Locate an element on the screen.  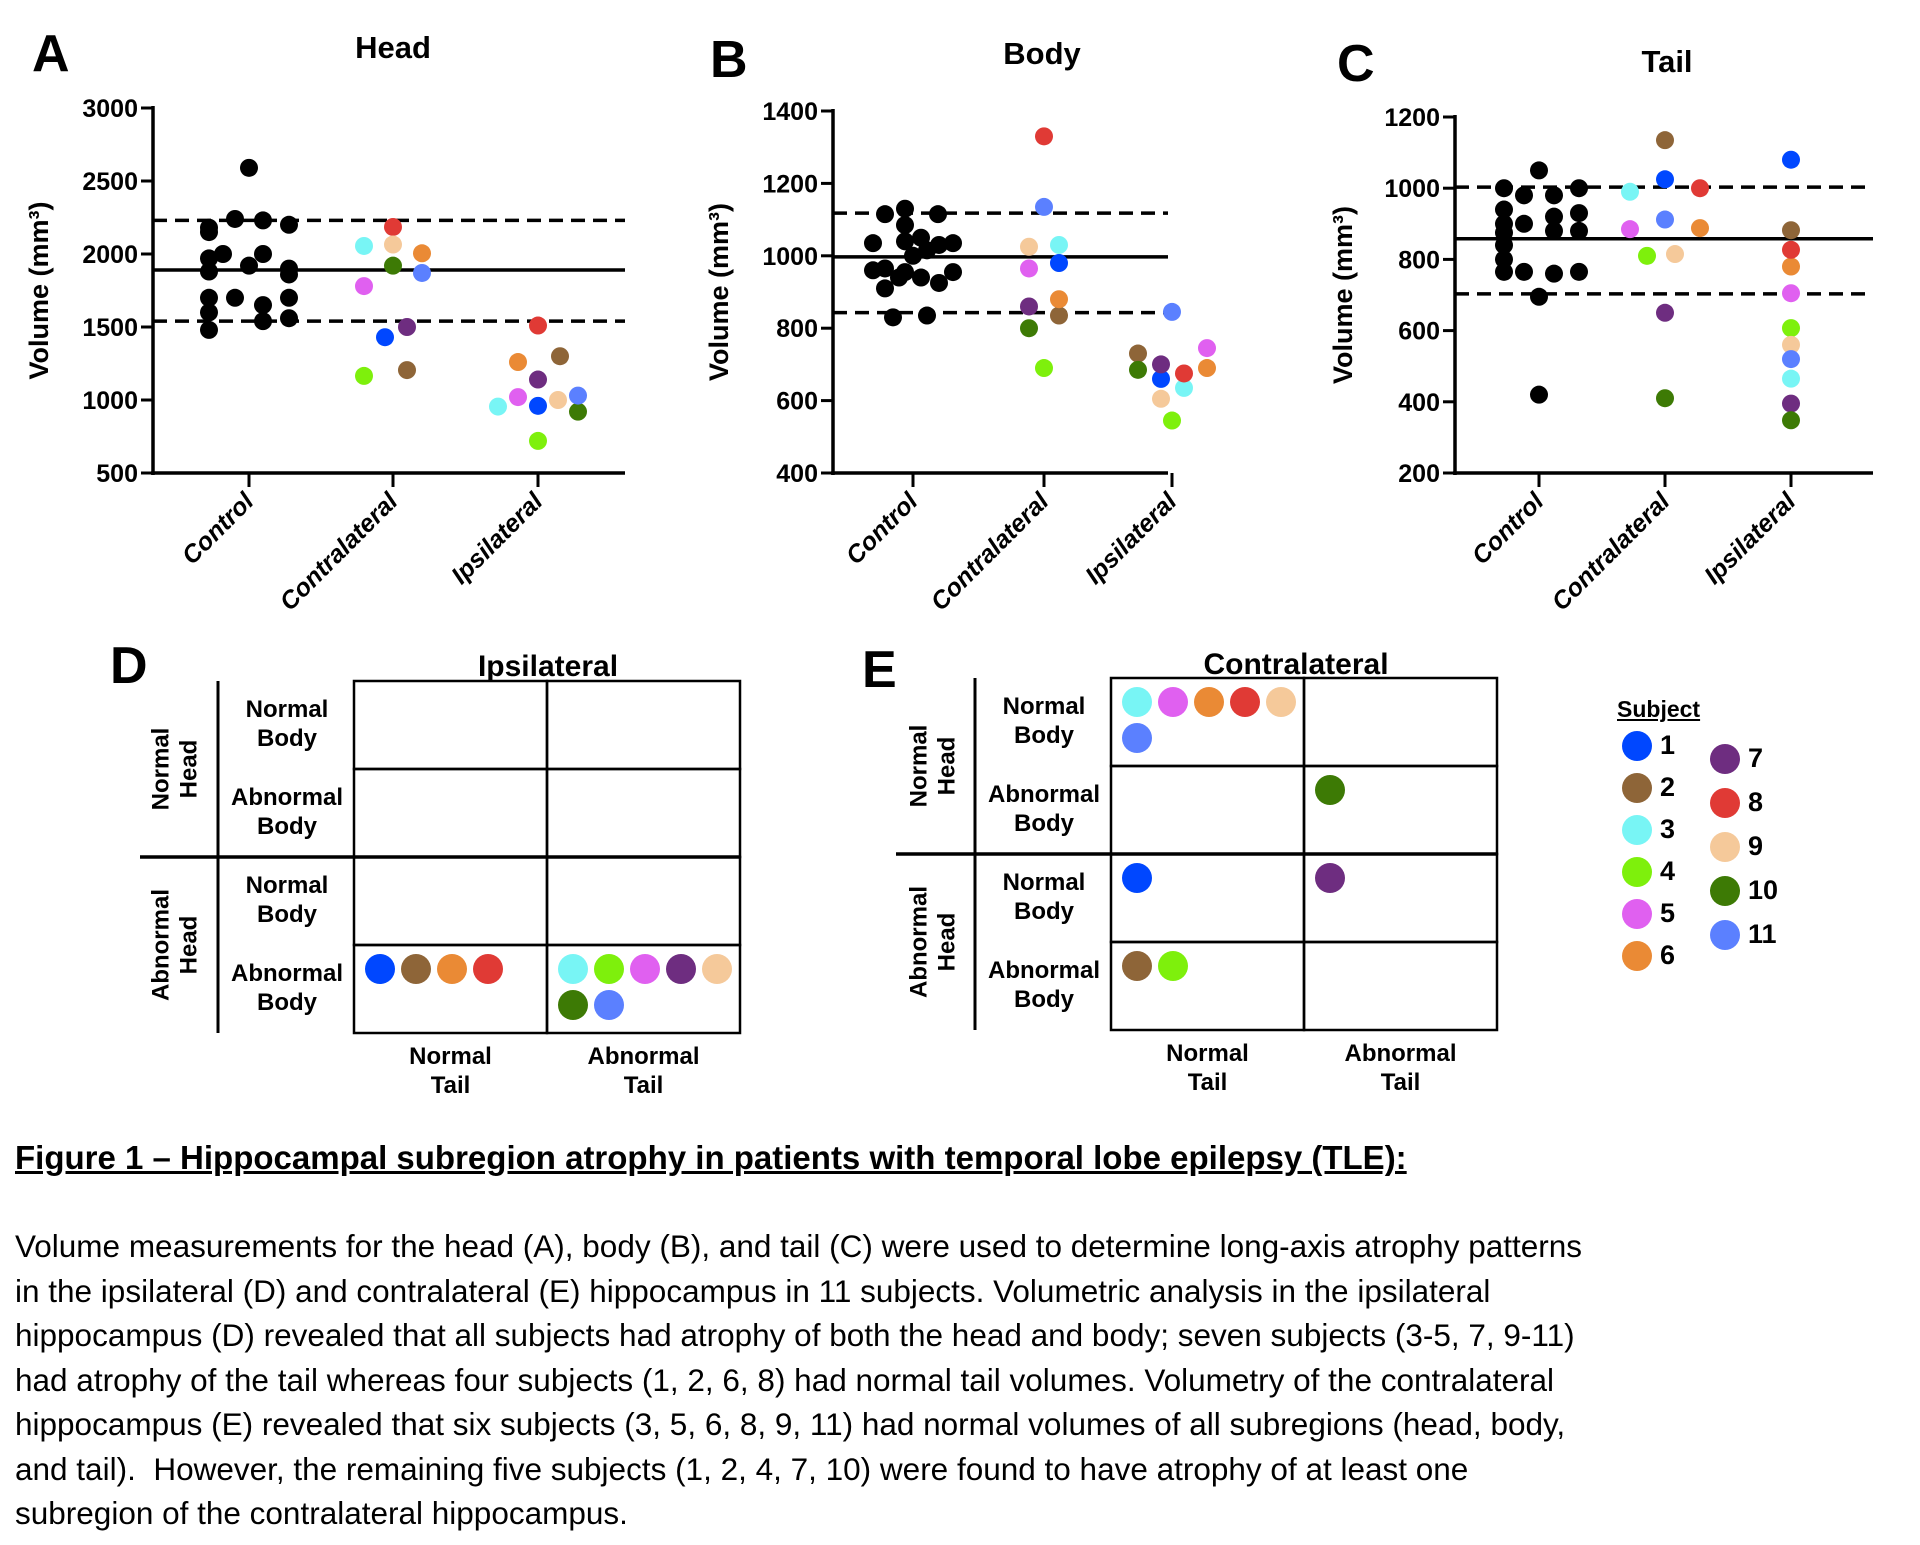
legend-label: 4 is located at coordinates (1668, 871).